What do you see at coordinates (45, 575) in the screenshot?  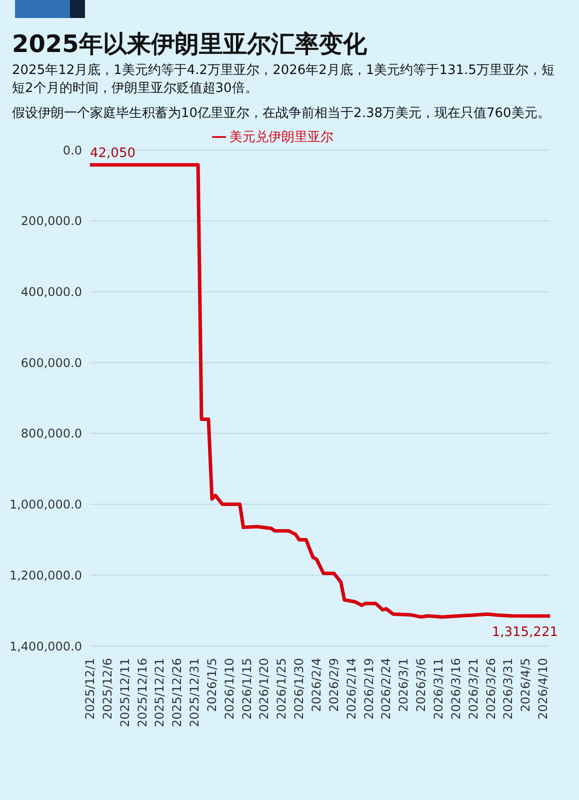 I see `y-tick-label: 1,200,000.0` at bounding box center [45, 575].